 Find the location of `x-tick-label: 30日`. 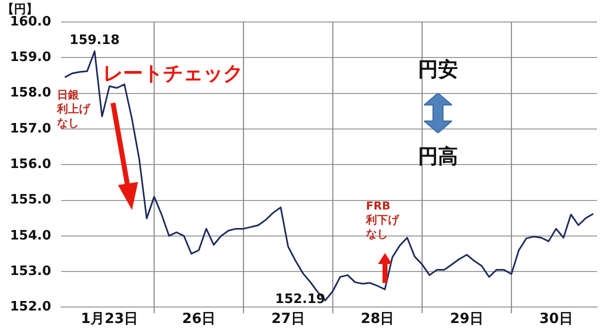

x-tick-label: 30日 is located at coordinates (556, 319).